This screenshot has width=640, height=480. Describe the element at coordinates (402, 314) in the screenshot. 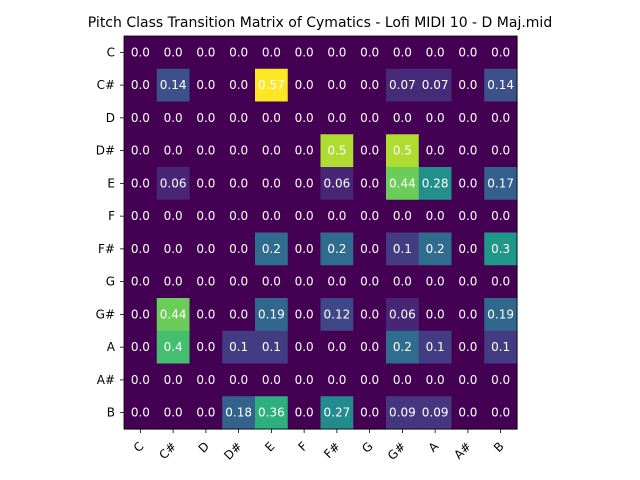

I see `cell-value-label: 0.06` at that location.